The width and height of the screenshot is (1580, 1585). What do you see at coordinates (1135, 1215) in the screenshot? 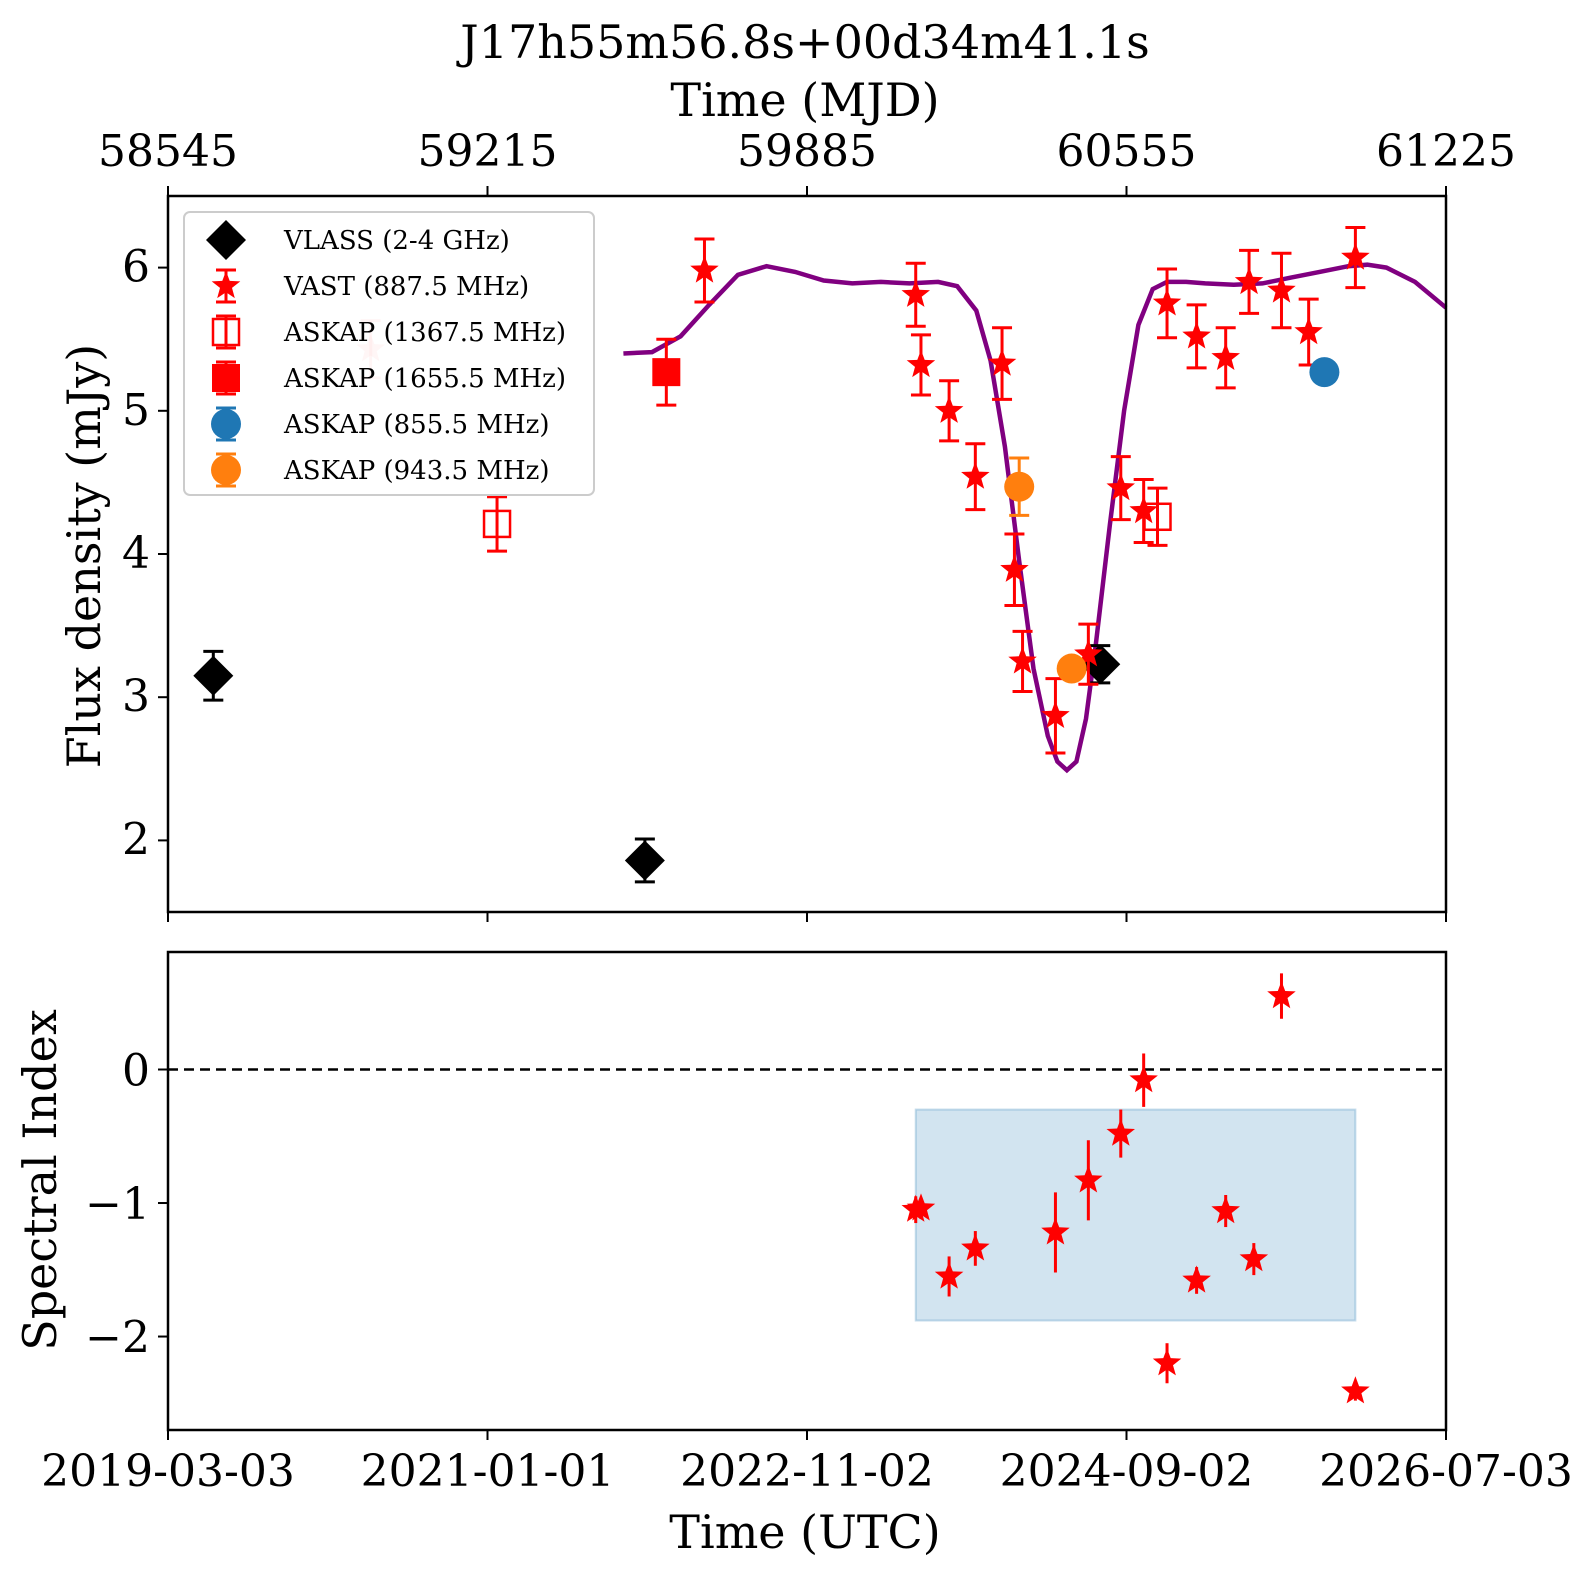
I see `spectral-index-range-band` at bounding box center [1135, 1215].